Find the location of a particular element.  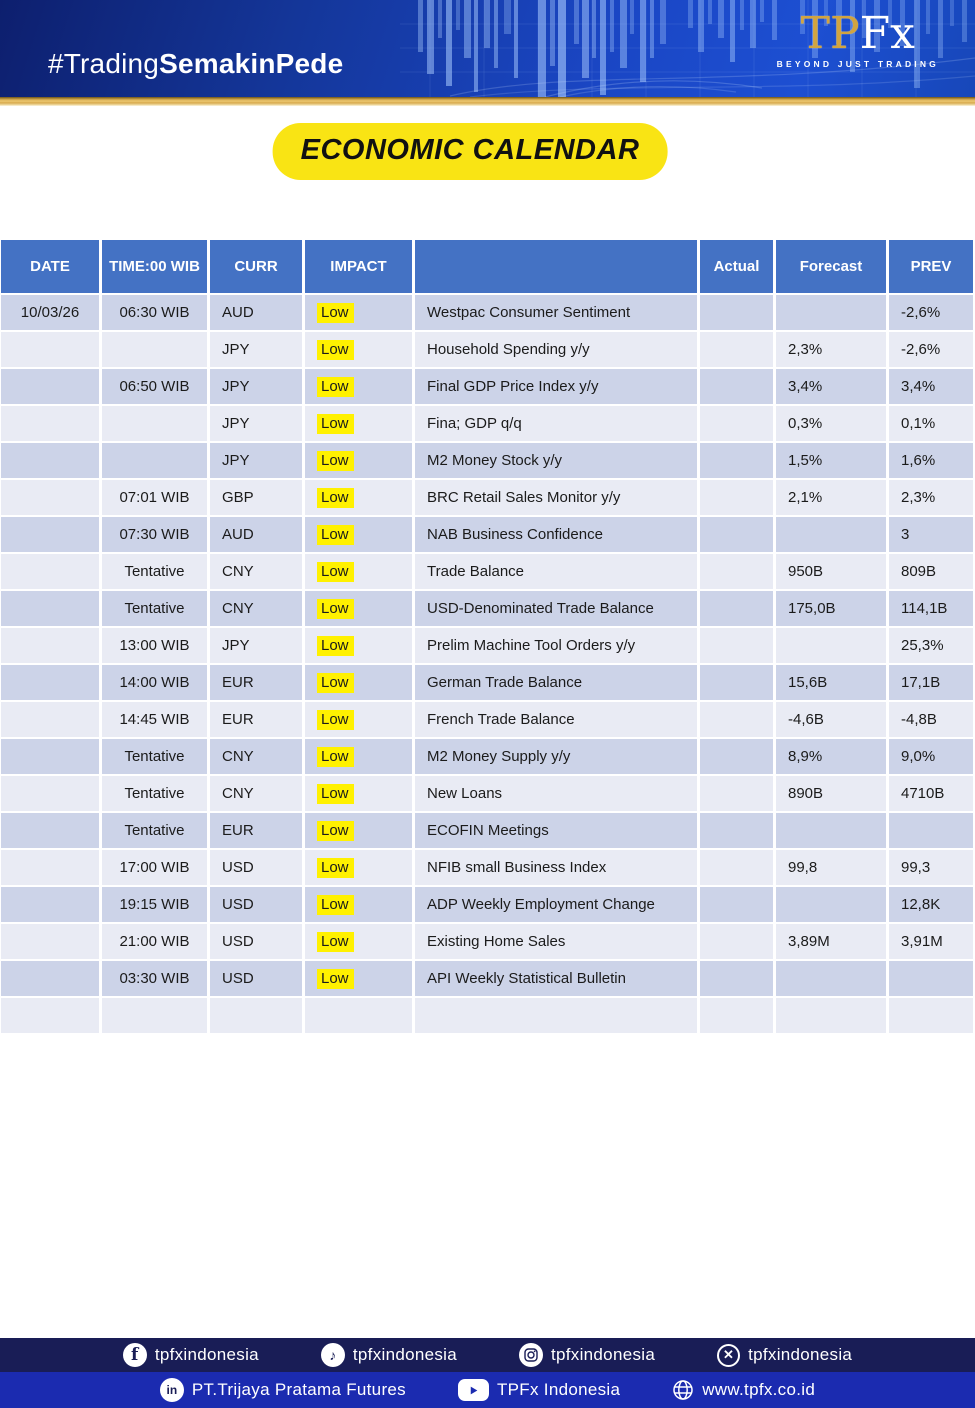

table-cell: NAB Business Confidence is located at coordinates (556, 534).